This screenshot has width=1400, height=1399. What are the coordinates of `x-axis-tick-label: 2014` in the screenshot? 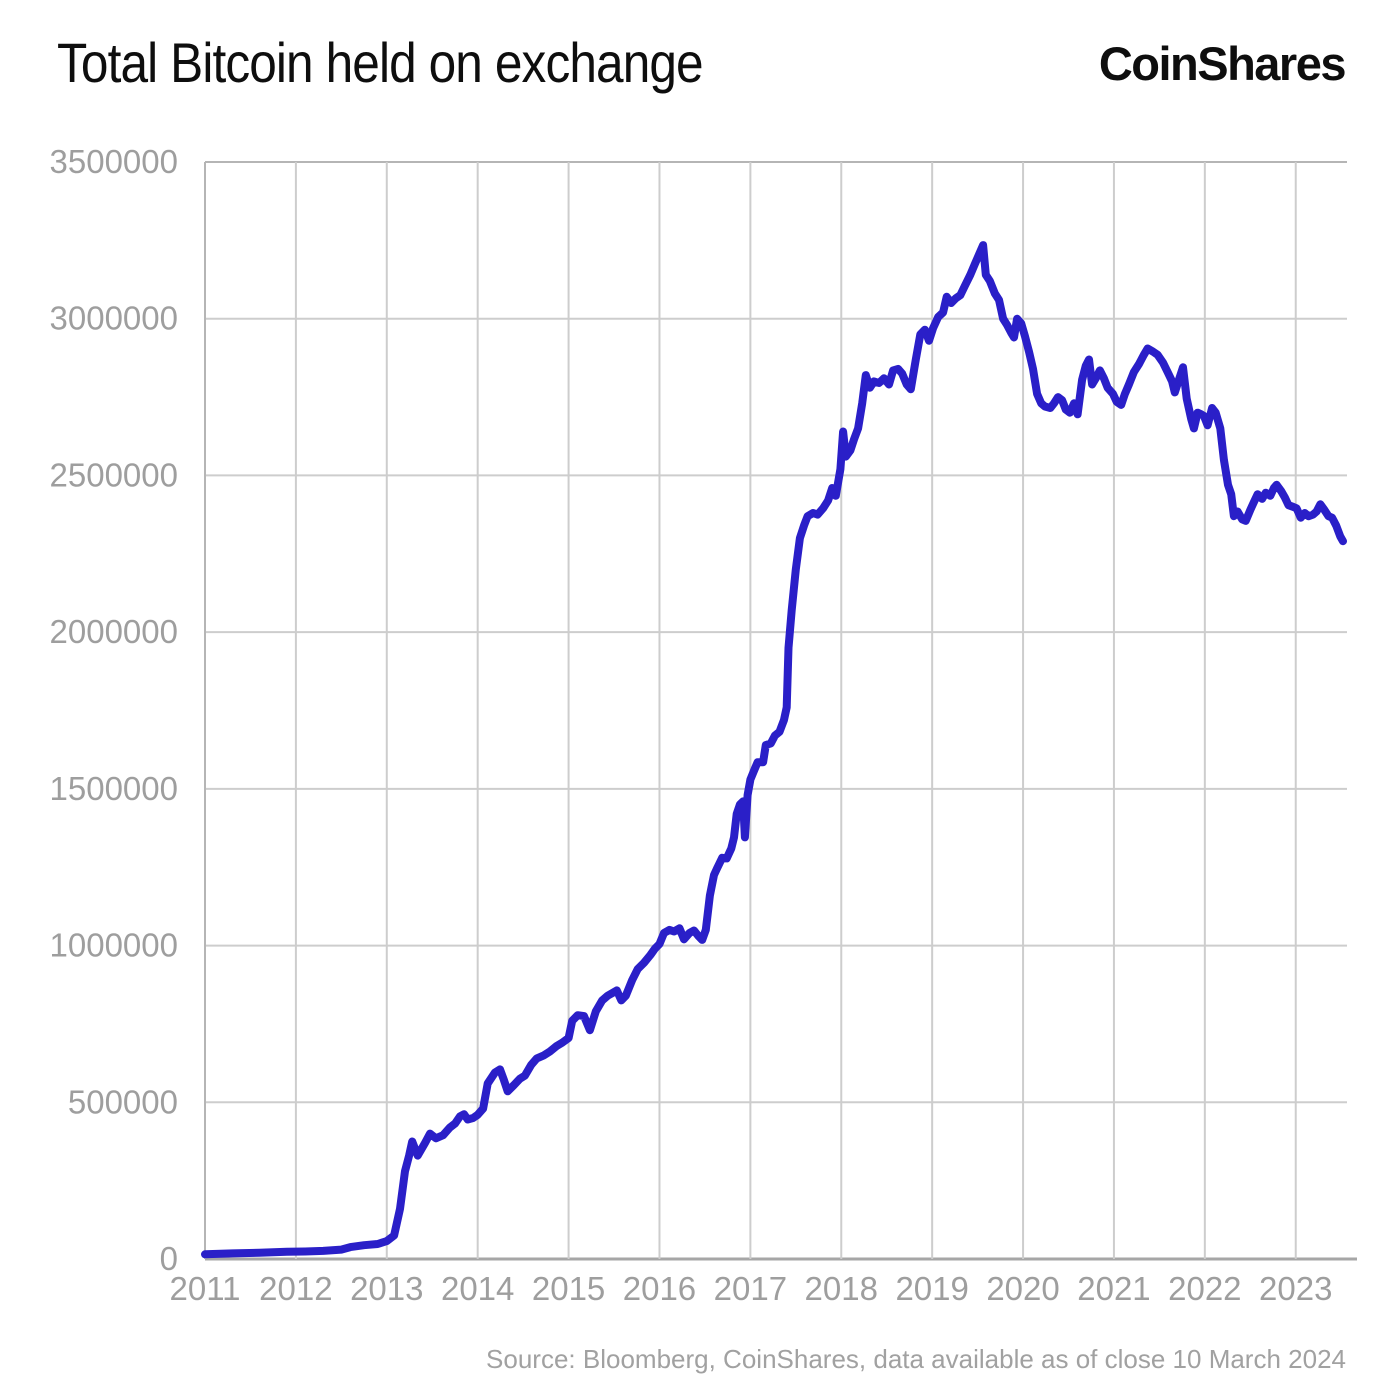 It's located at (477, 1288).